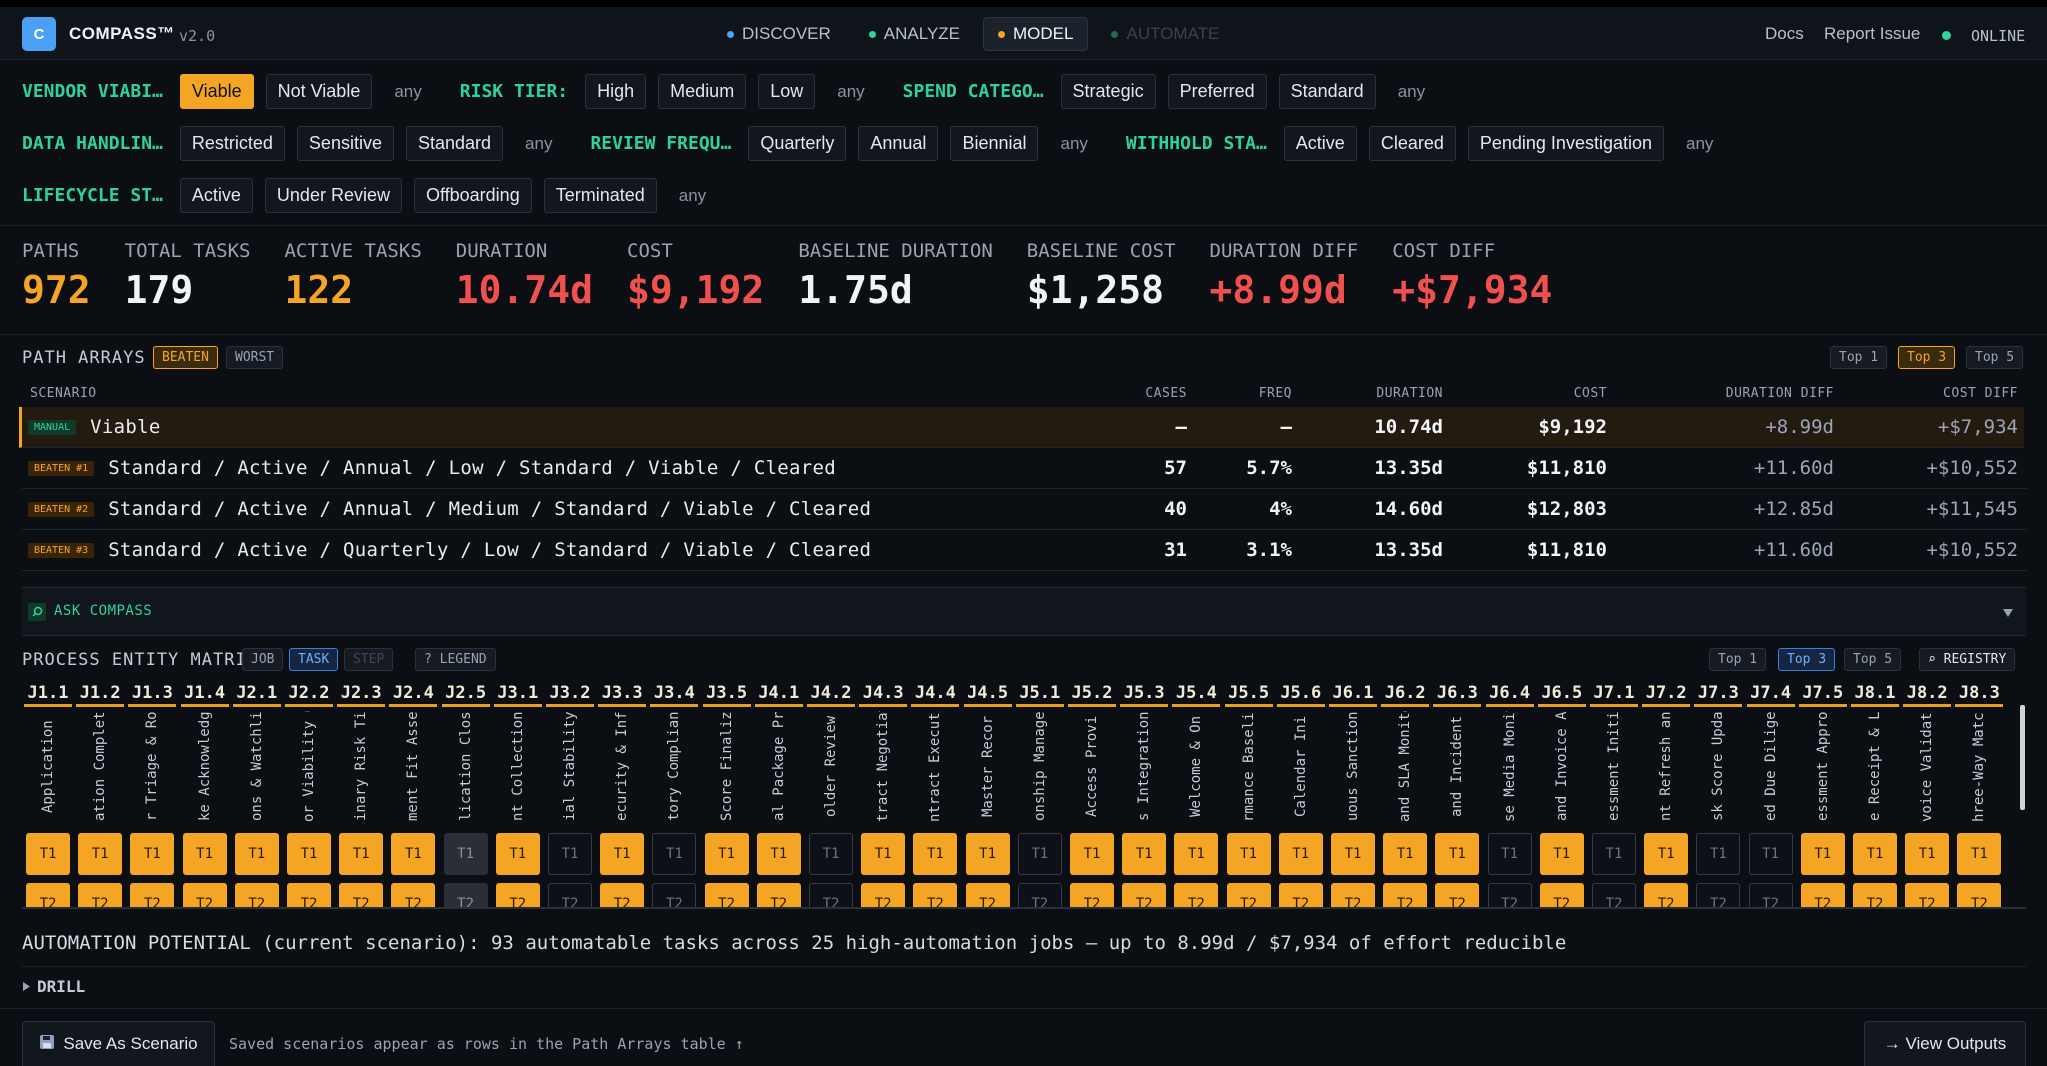 This screenshot has width=2047, height=1066. Describe the element at coordinates (1945, 1043) in the screenshot. I see `outputs-button: → View Outputs` at that location.